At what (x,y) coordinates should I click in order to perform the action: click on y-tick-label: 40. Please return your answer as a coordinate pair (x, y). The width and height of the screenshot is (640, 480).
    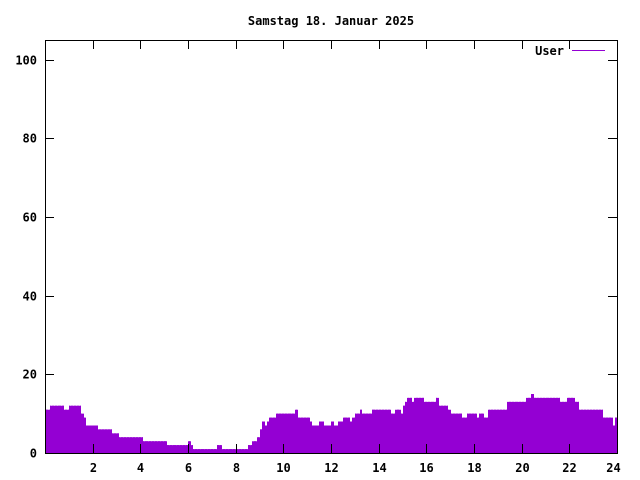
    Looking at the image, I should click on (30, 297).